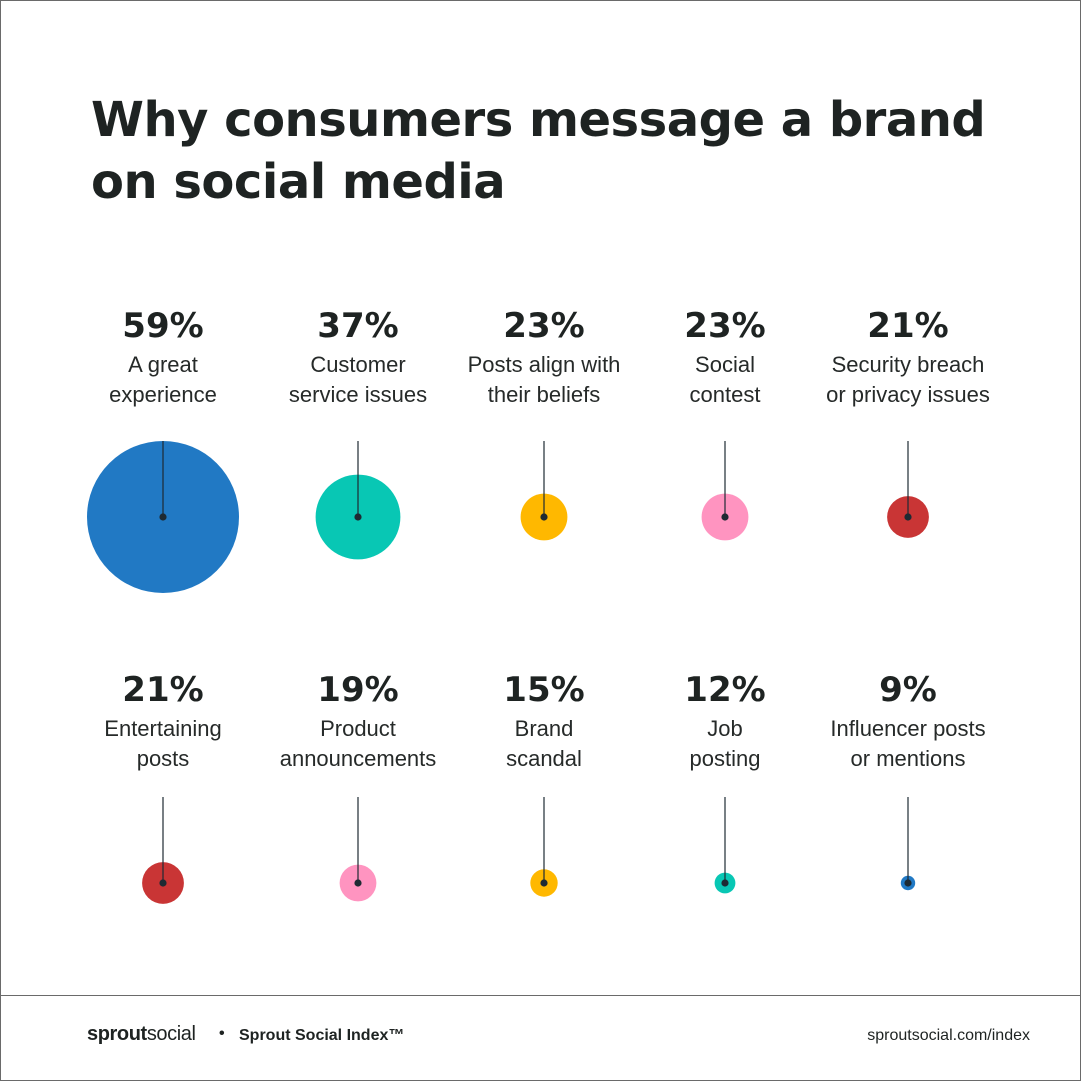 The height and width of the screenshot is (1081, 1081). I want to click on category-label-line1: A great, so click(163, 364).